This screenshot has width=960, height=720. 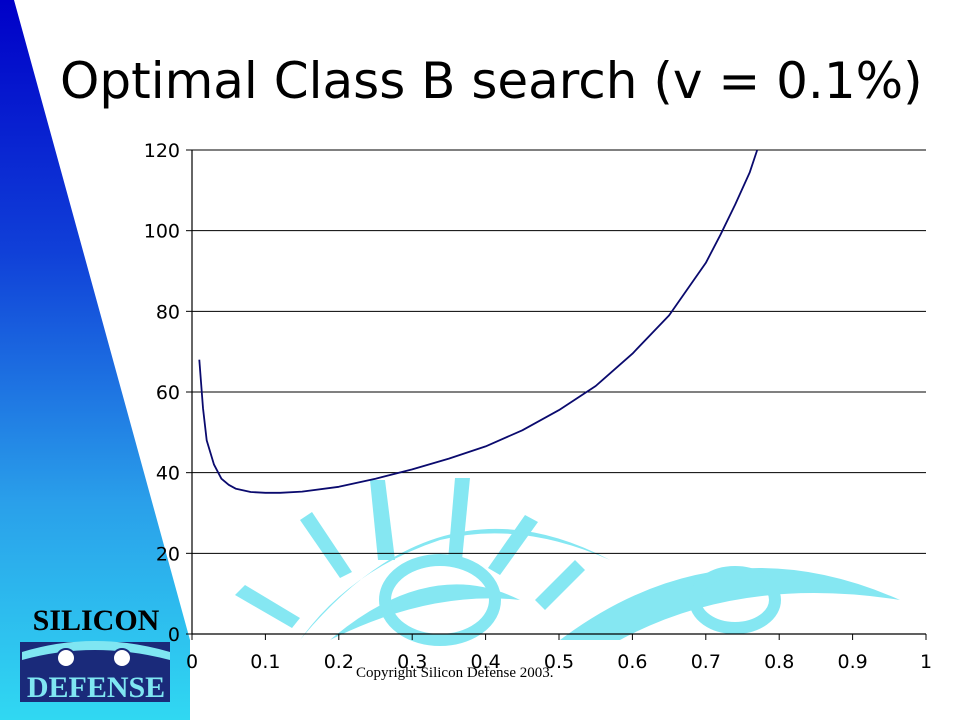 What do you see at coordinates (779, 662) in the screenshot?
I see `x-tick-label: 0.8` at bounding box center [779, 662].